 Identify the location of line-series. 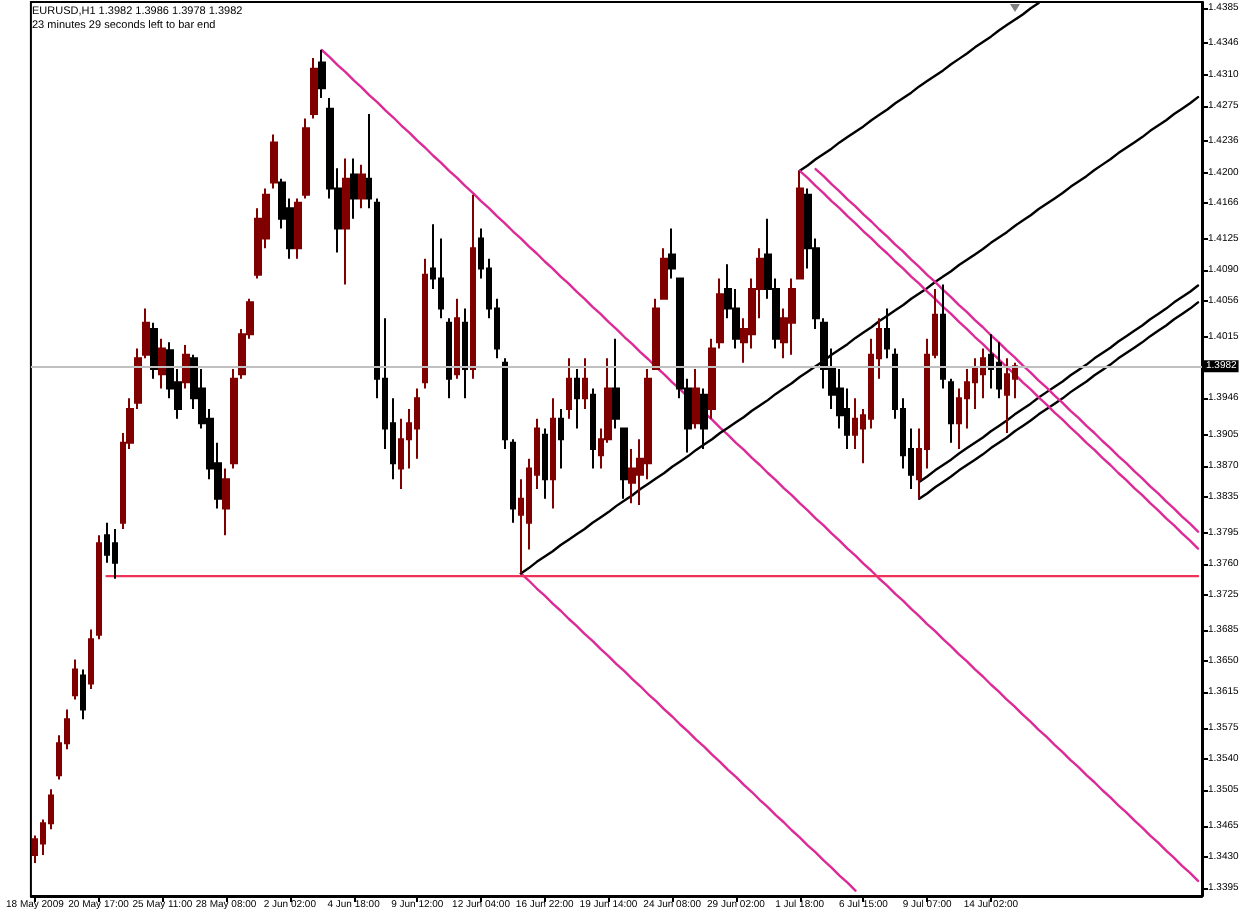
(688, 732).